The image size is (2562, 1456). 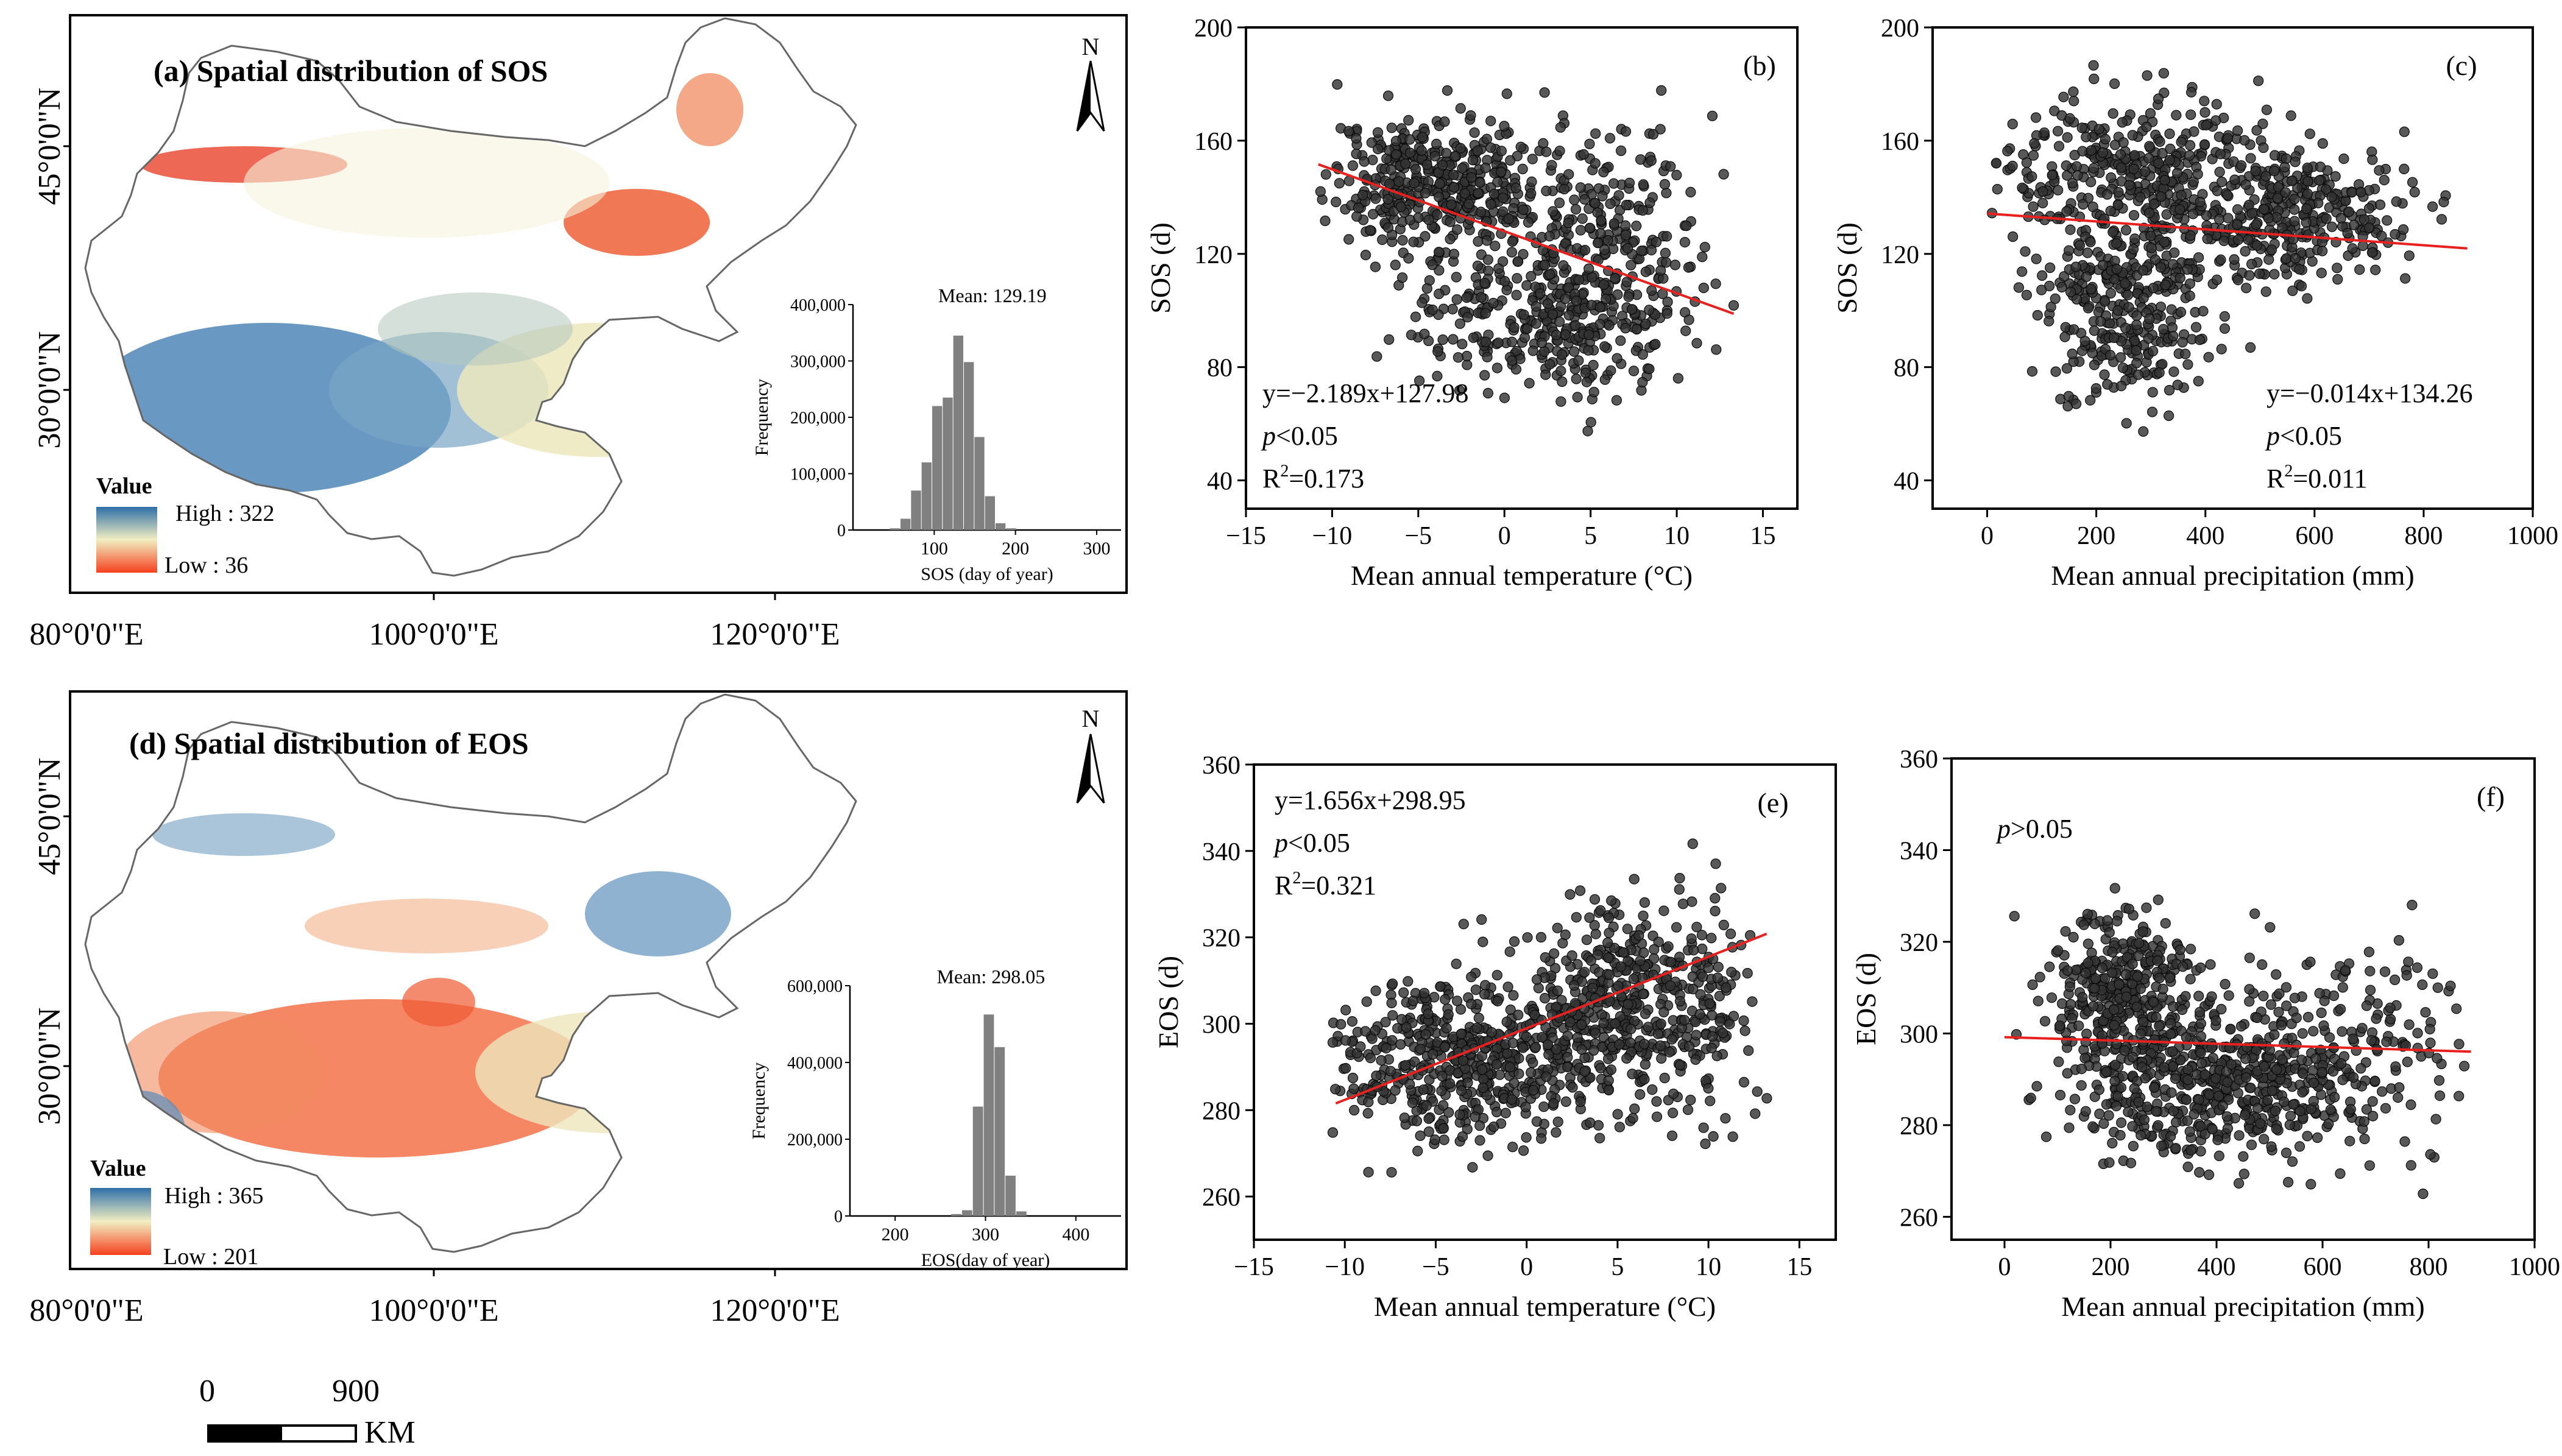 What do you see at coordinates (2288, 471) in the screenshot?
I see `r-superscript: 2` at bounding box center [2288, 471].